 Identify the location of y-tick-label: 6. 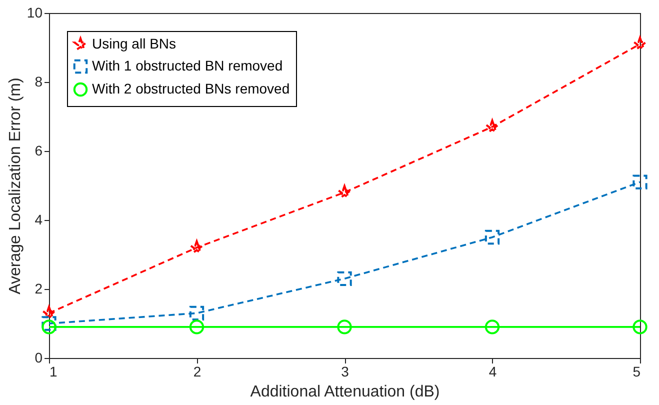
(38, 150).